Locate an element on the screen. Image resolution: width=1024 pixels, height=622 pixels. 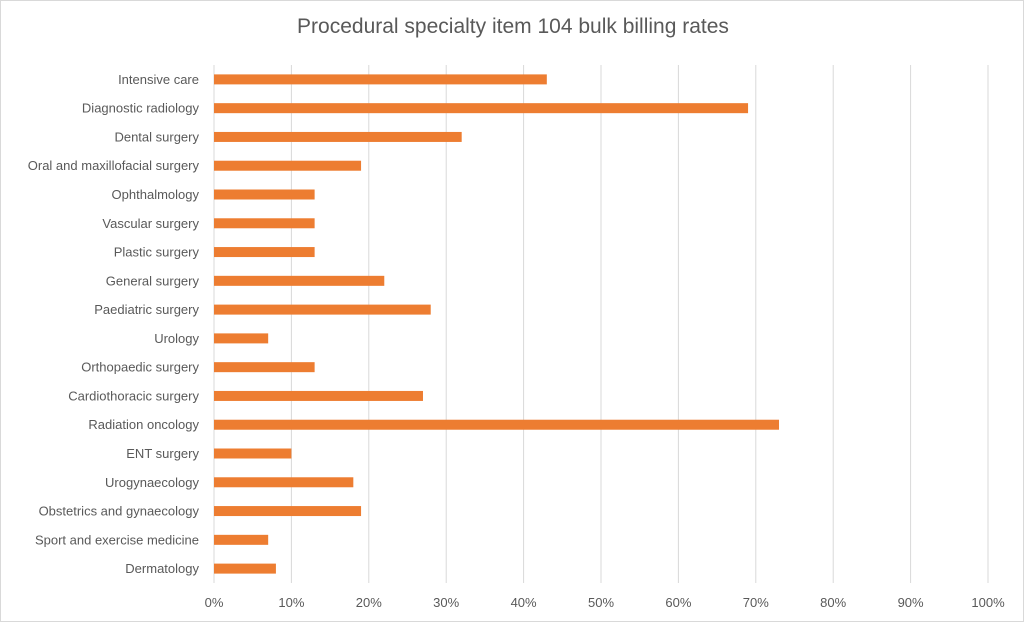
x-tick-label: 40% is located at coordinates (524, 602).